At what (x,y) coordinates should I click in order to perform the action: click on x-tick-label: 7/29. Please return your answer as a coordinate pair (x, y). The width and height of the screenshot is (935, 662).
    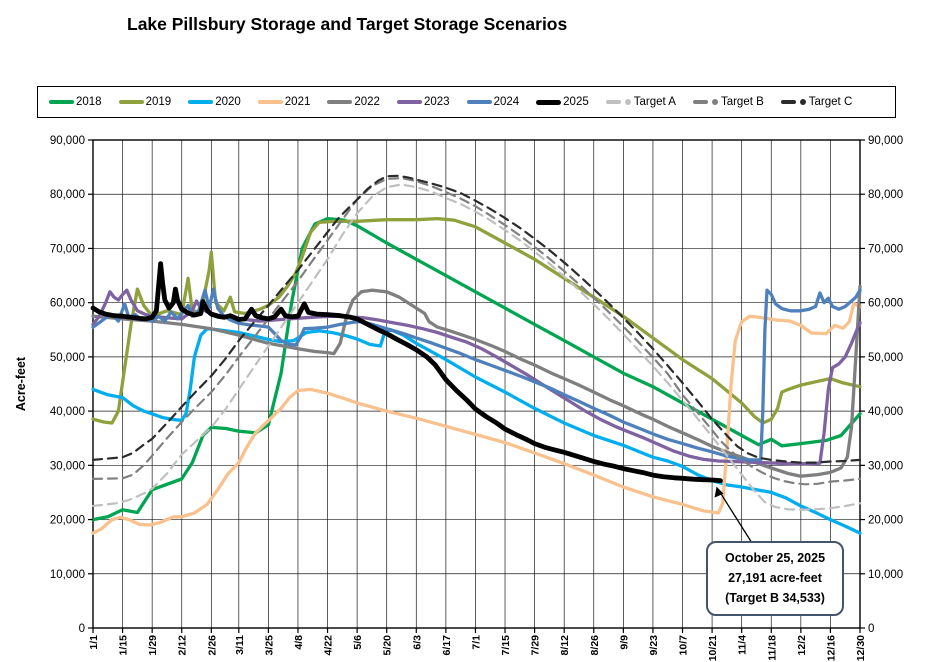
    Looking at the image, I should click on (536, 645).